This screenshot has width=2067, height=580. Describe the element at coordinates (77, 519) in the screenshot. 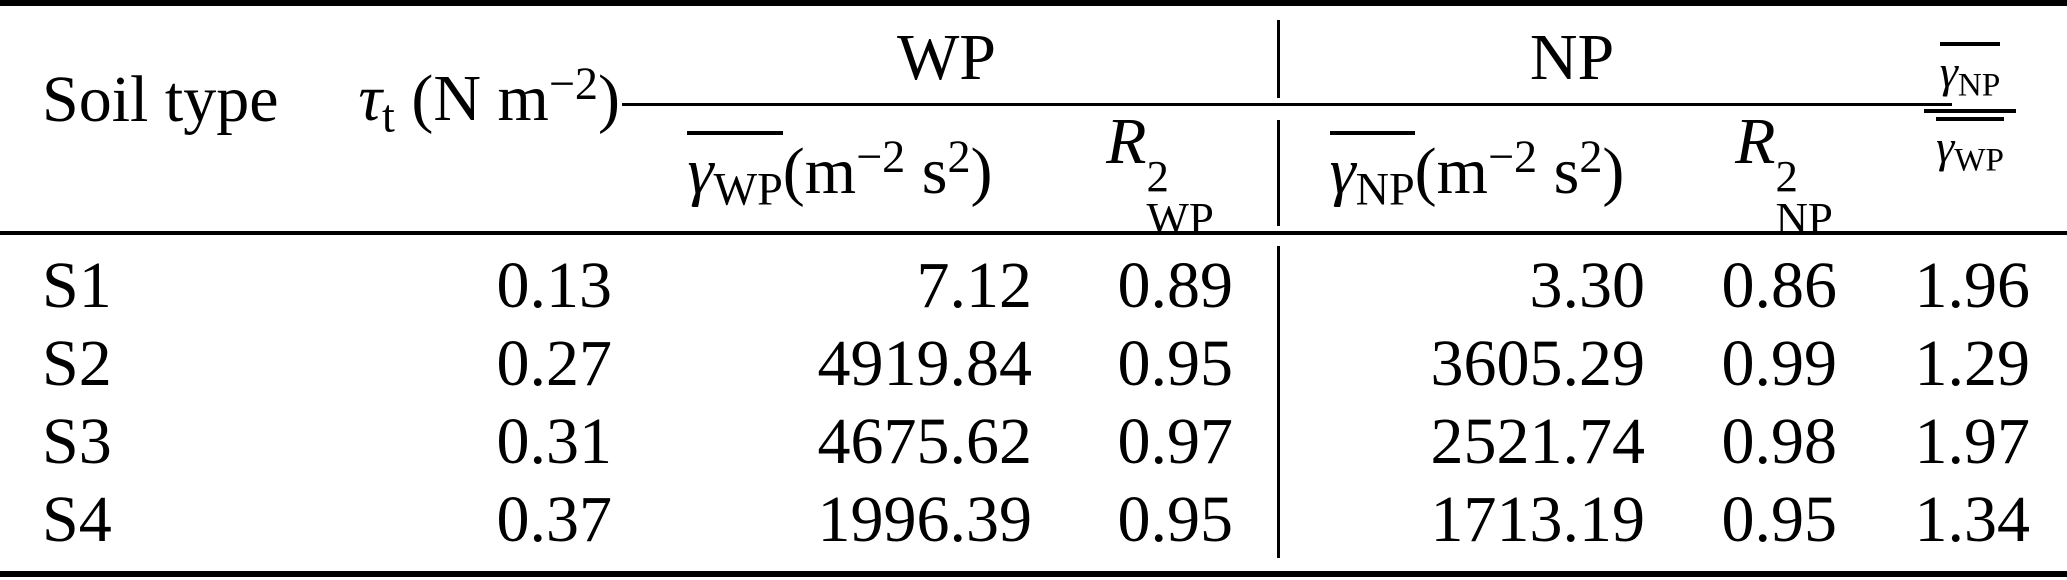

I see `cell-soil-type: S4` at that location.